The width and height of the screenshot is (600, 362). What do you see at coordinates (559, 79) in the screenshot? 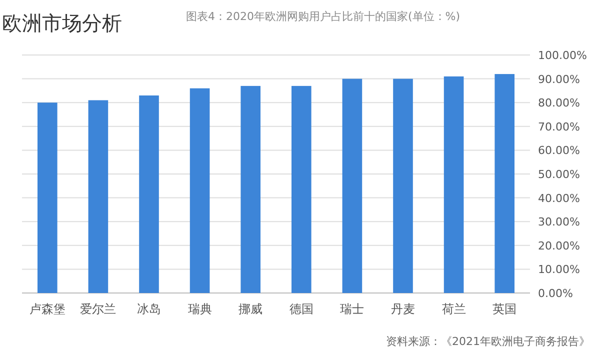
I see `y-tick-label: 90.00%` at bounding box center [559, 79].